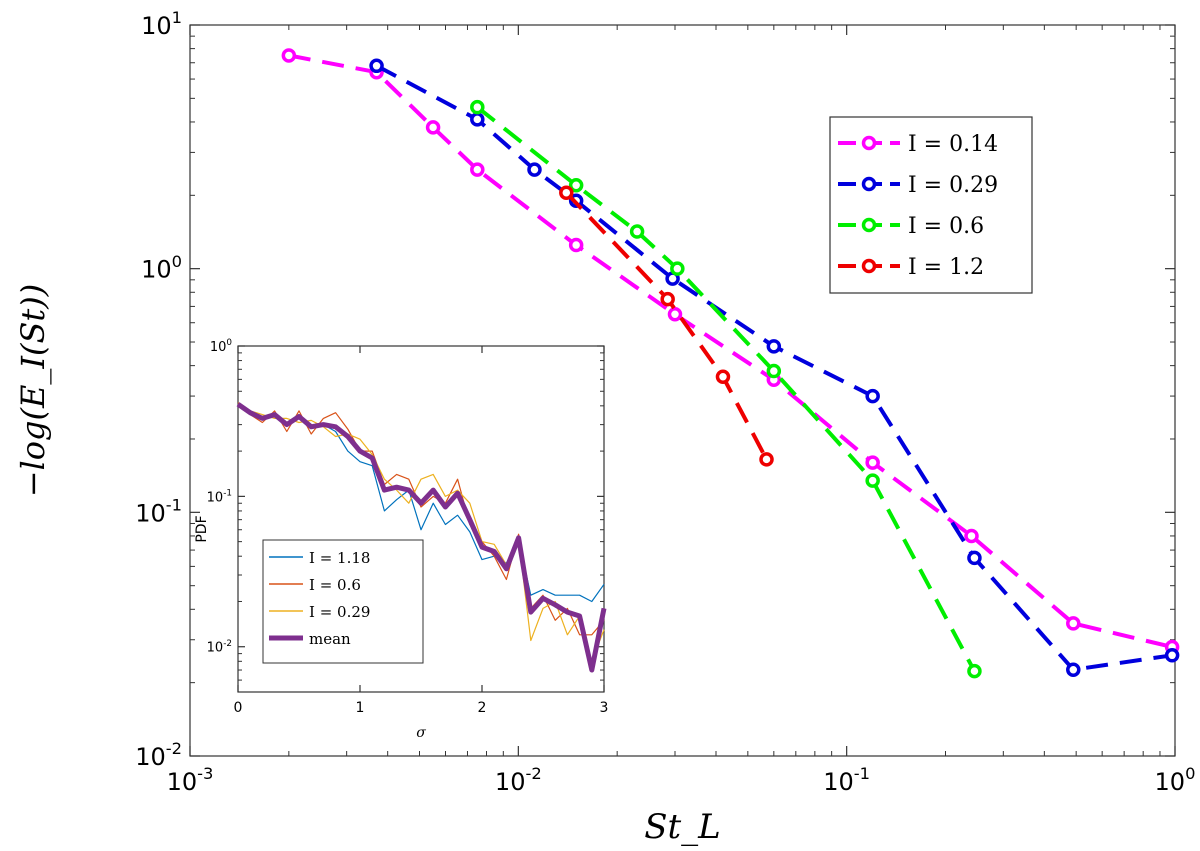 This screenshot has width=1200, height=851. Describe the element at coordinates (946, 226) in the screenshot. I see `legend-label-i-0-6: I = 0.6` at that location.